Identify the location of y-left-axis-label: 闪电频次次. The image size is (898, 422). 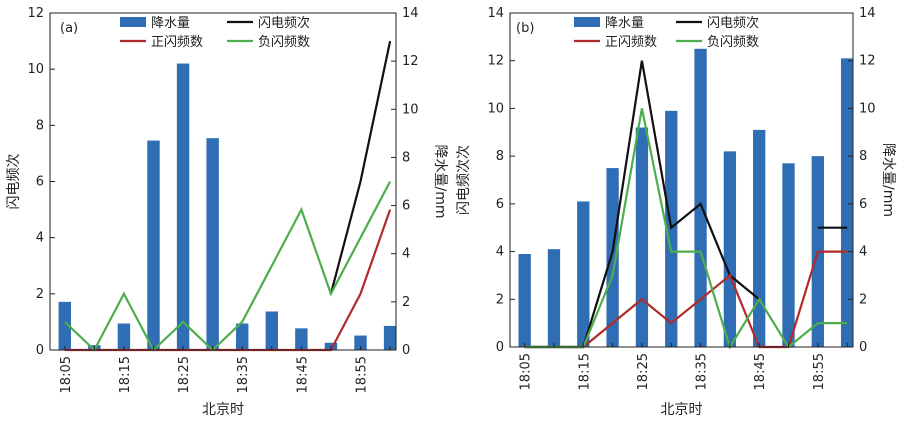
(464, 180).